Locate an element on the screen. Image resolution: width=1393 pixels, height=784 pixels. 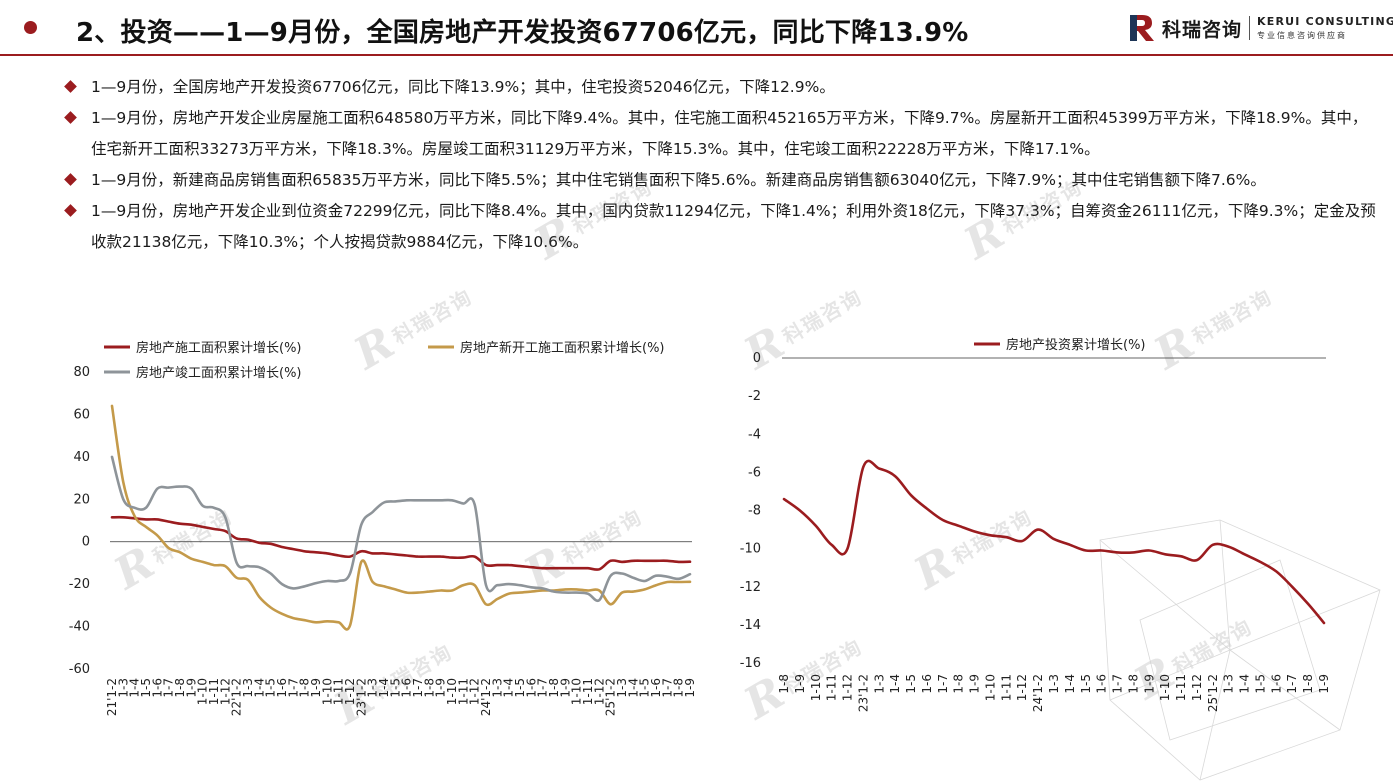
y-tick-label: -20 is located at coordinates (79, 584).